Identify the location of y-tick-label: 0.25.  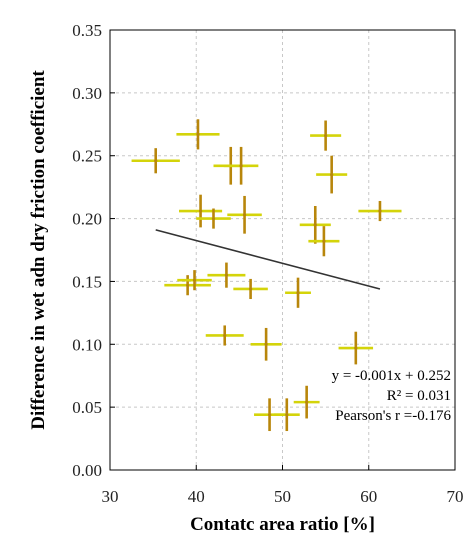
(87, 156).